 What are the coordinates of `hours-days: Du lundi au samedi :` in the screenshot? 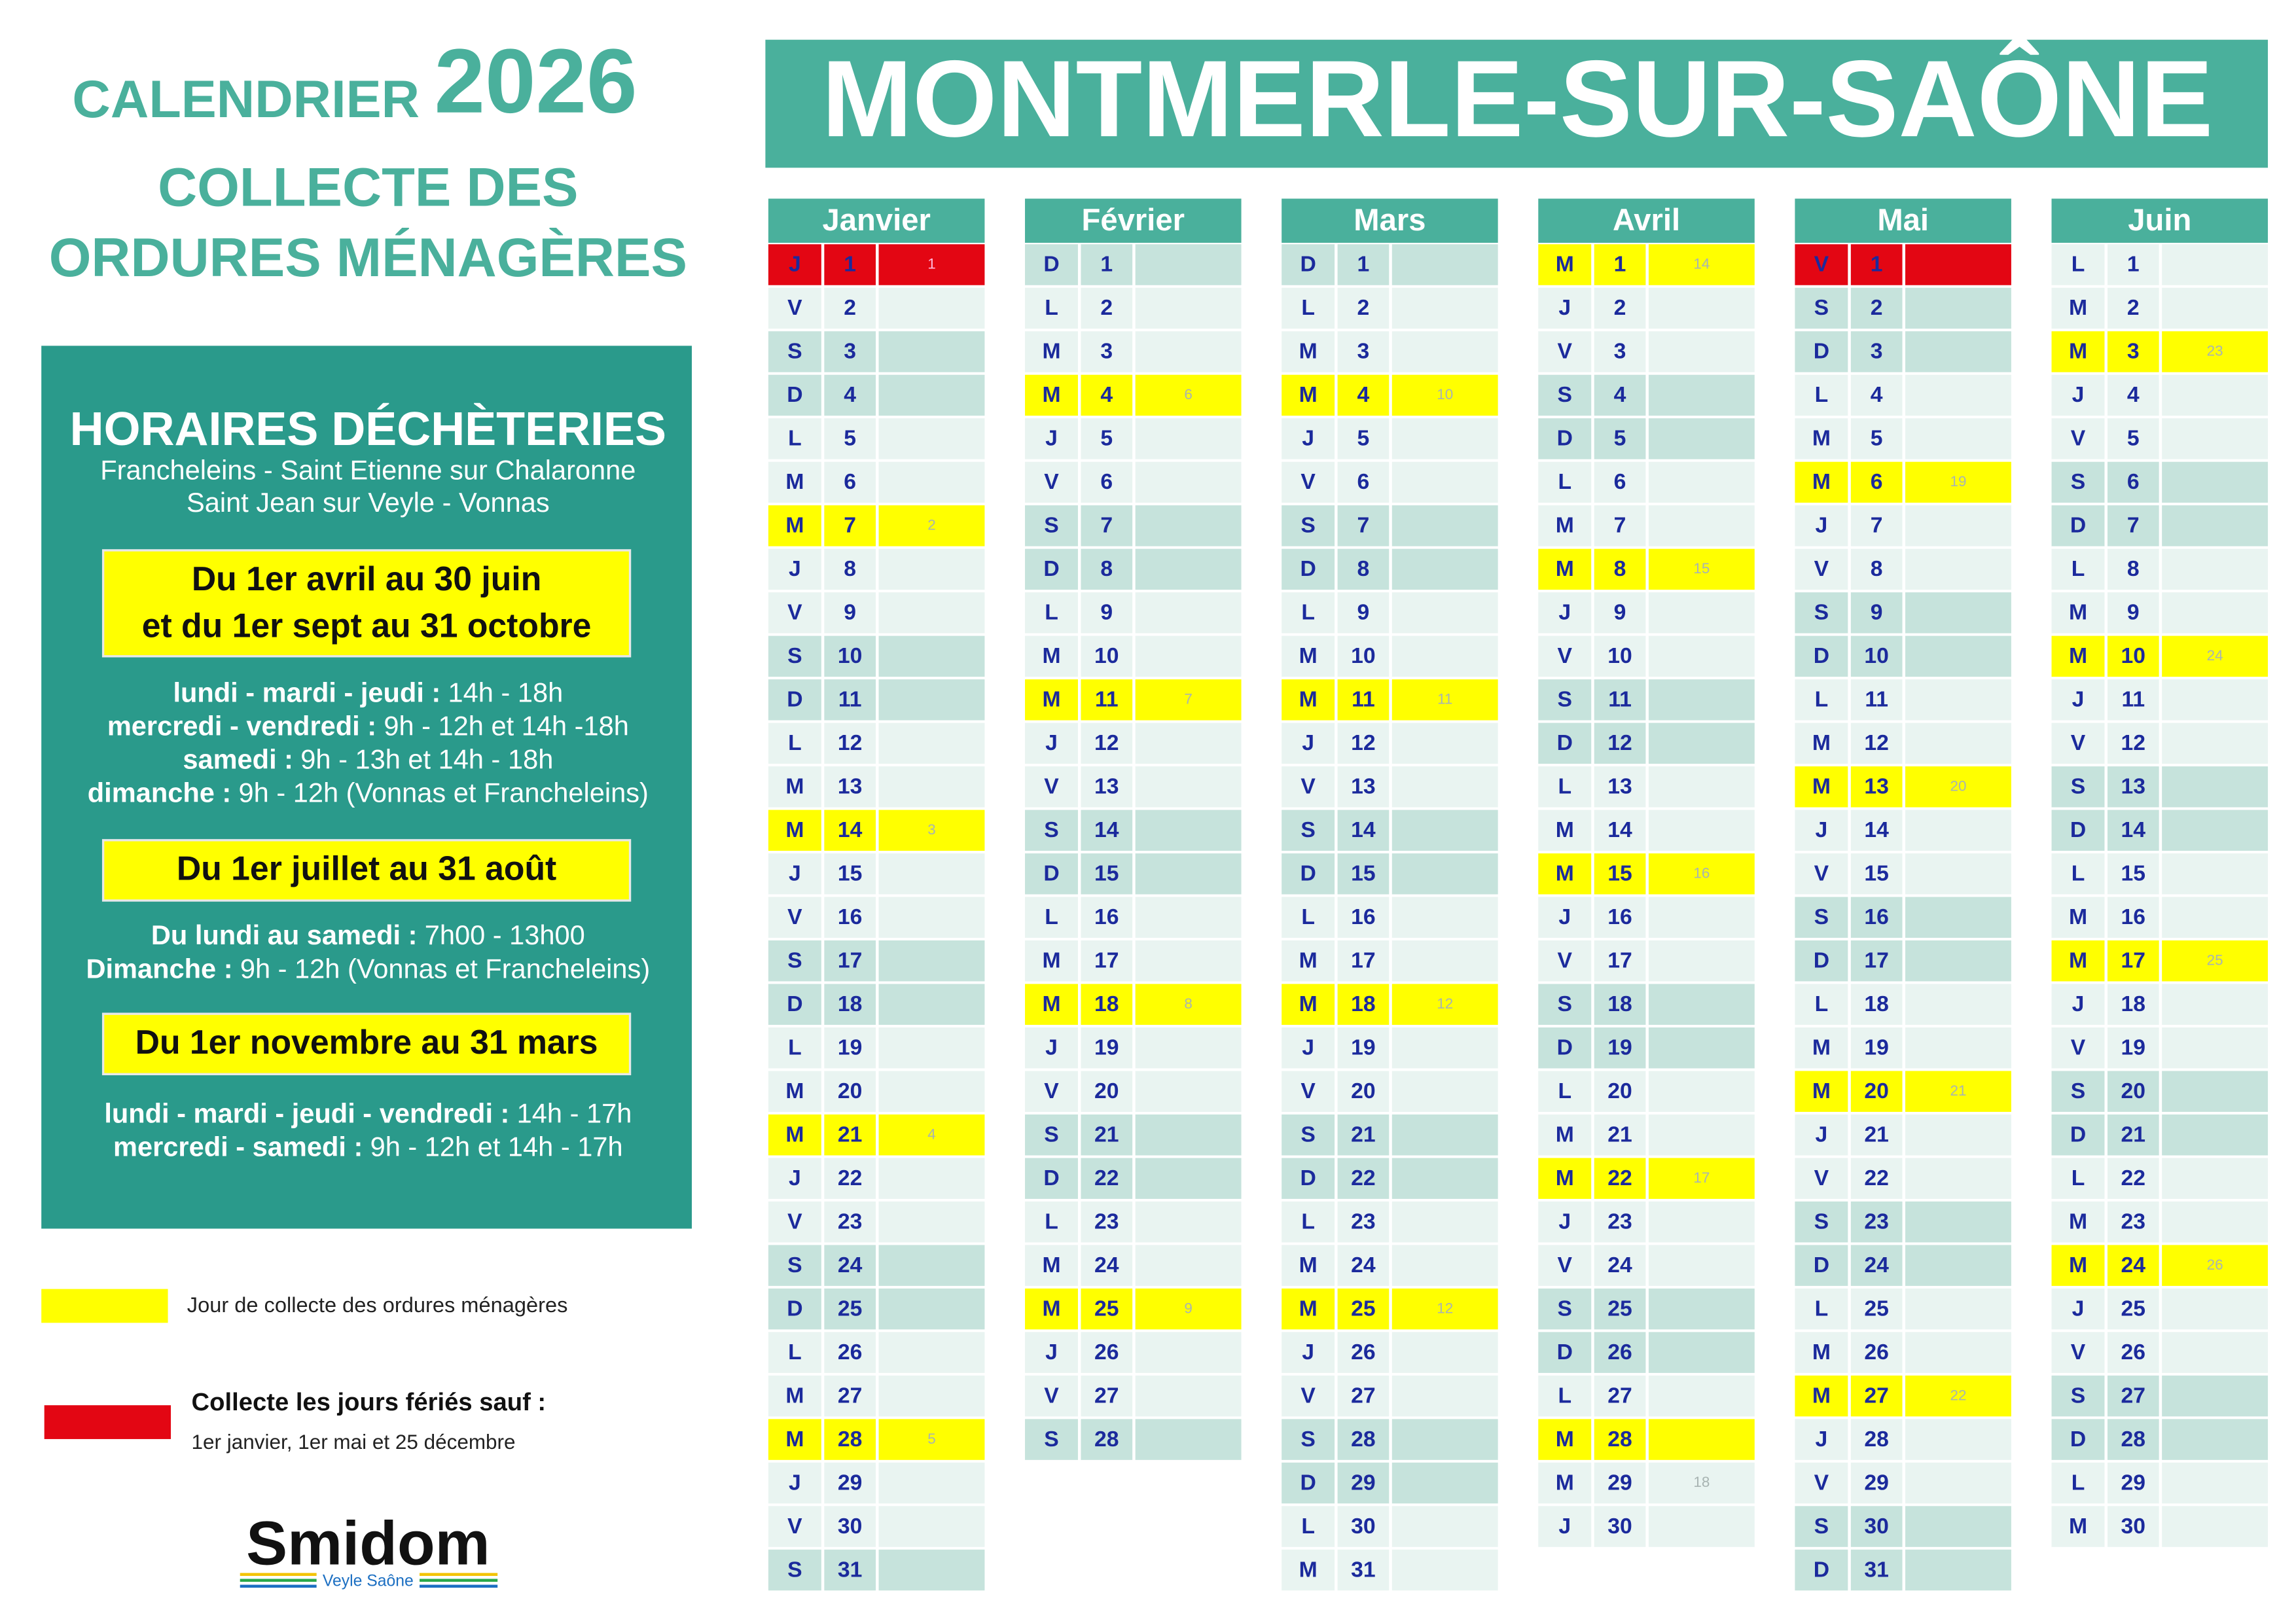 It's located at (284, 935).